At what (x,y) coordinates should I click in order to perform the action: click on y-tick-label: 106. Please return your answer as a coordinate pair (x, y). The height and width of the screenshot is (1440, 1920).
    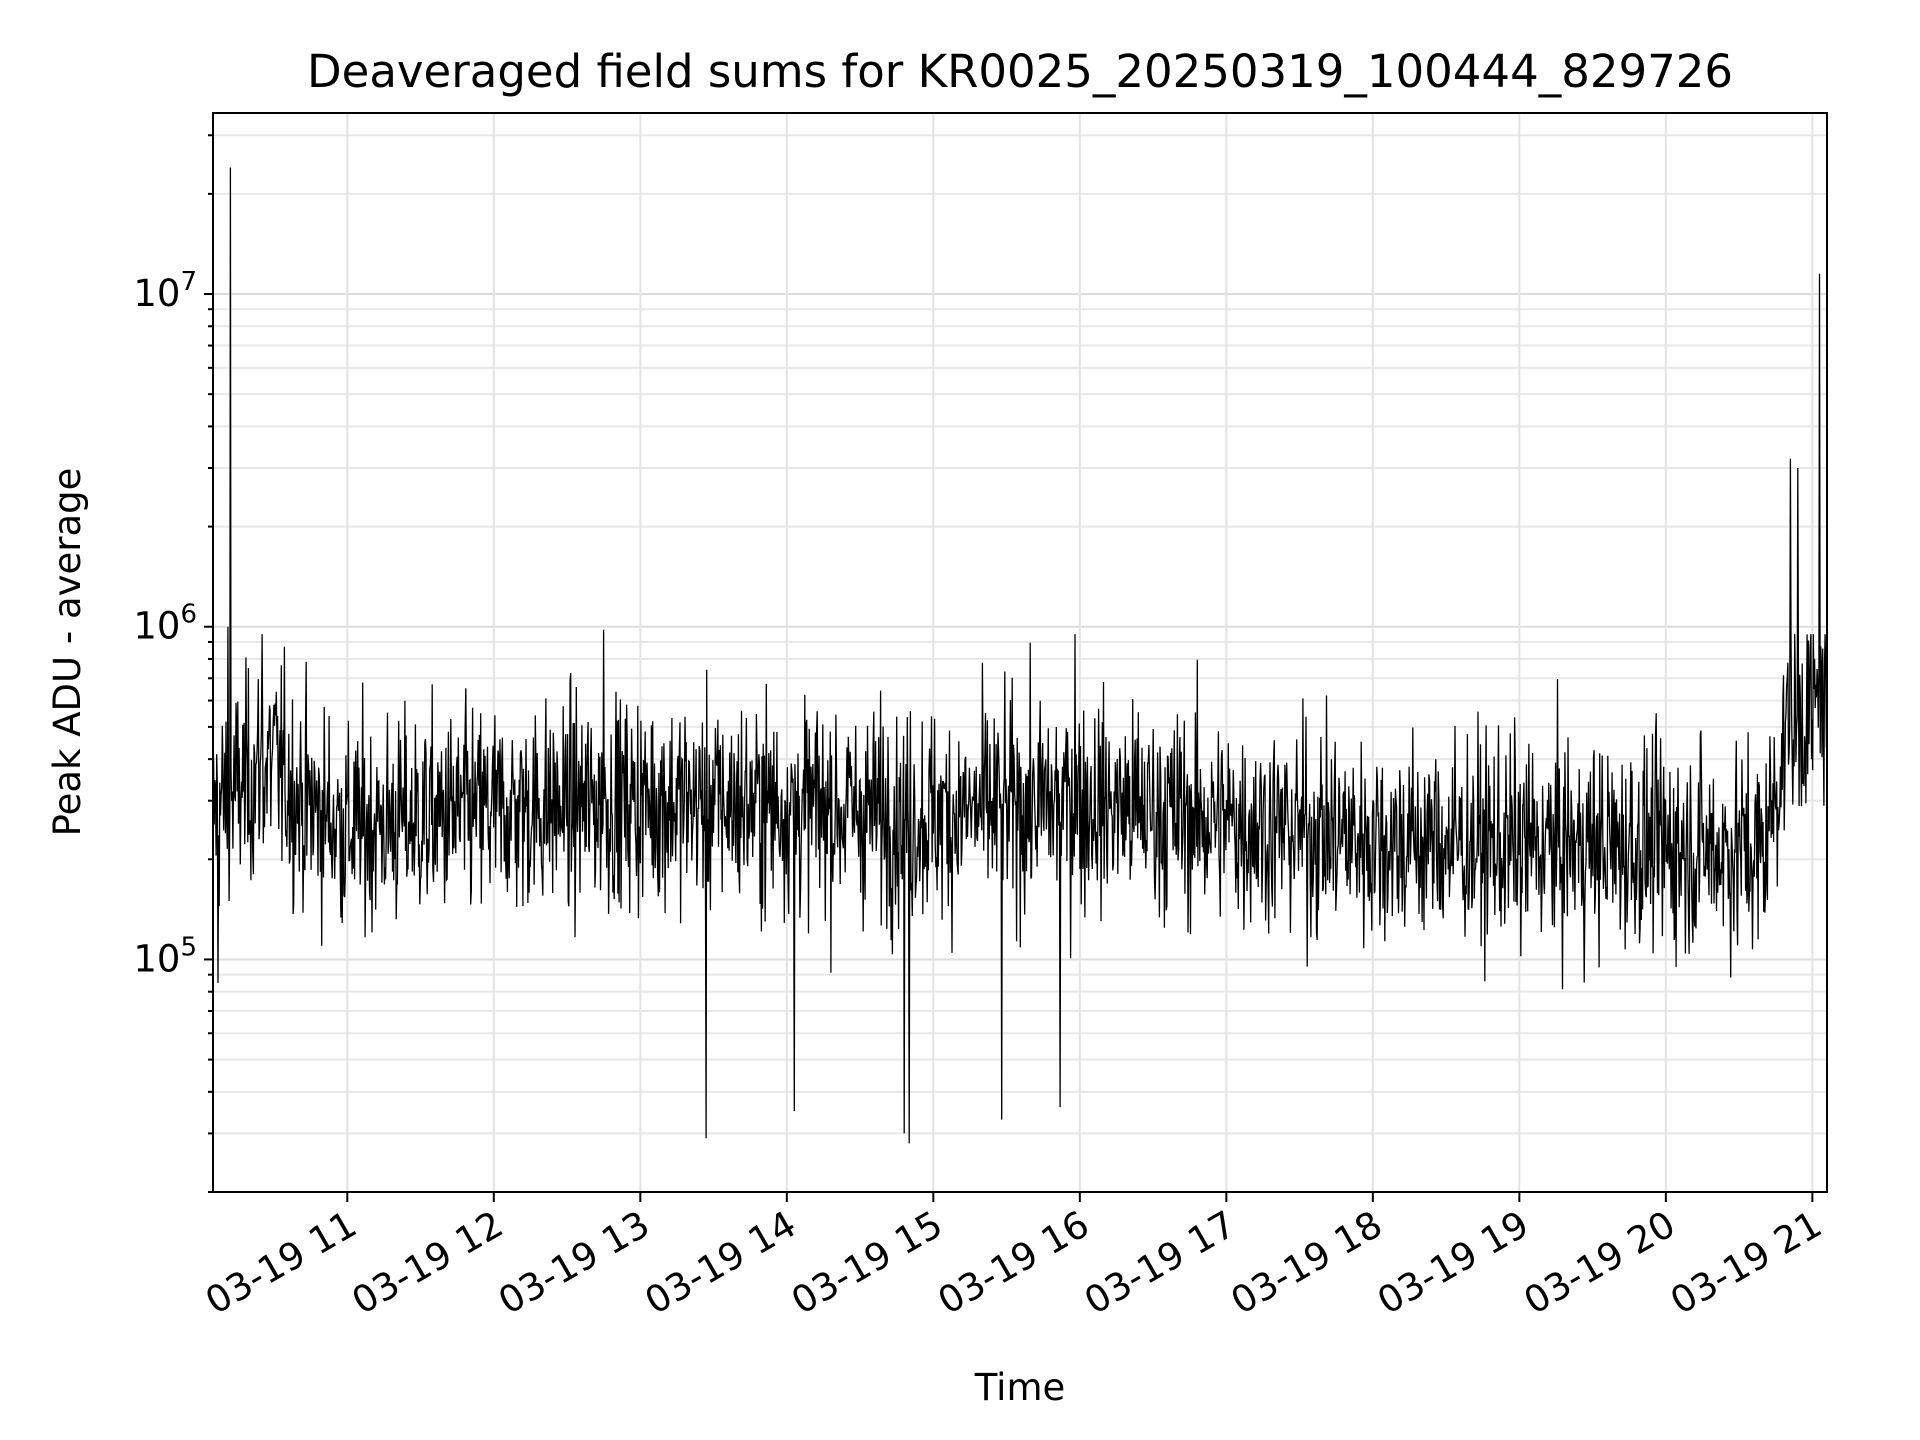
    Looking at the image, I should click on (165, 624).